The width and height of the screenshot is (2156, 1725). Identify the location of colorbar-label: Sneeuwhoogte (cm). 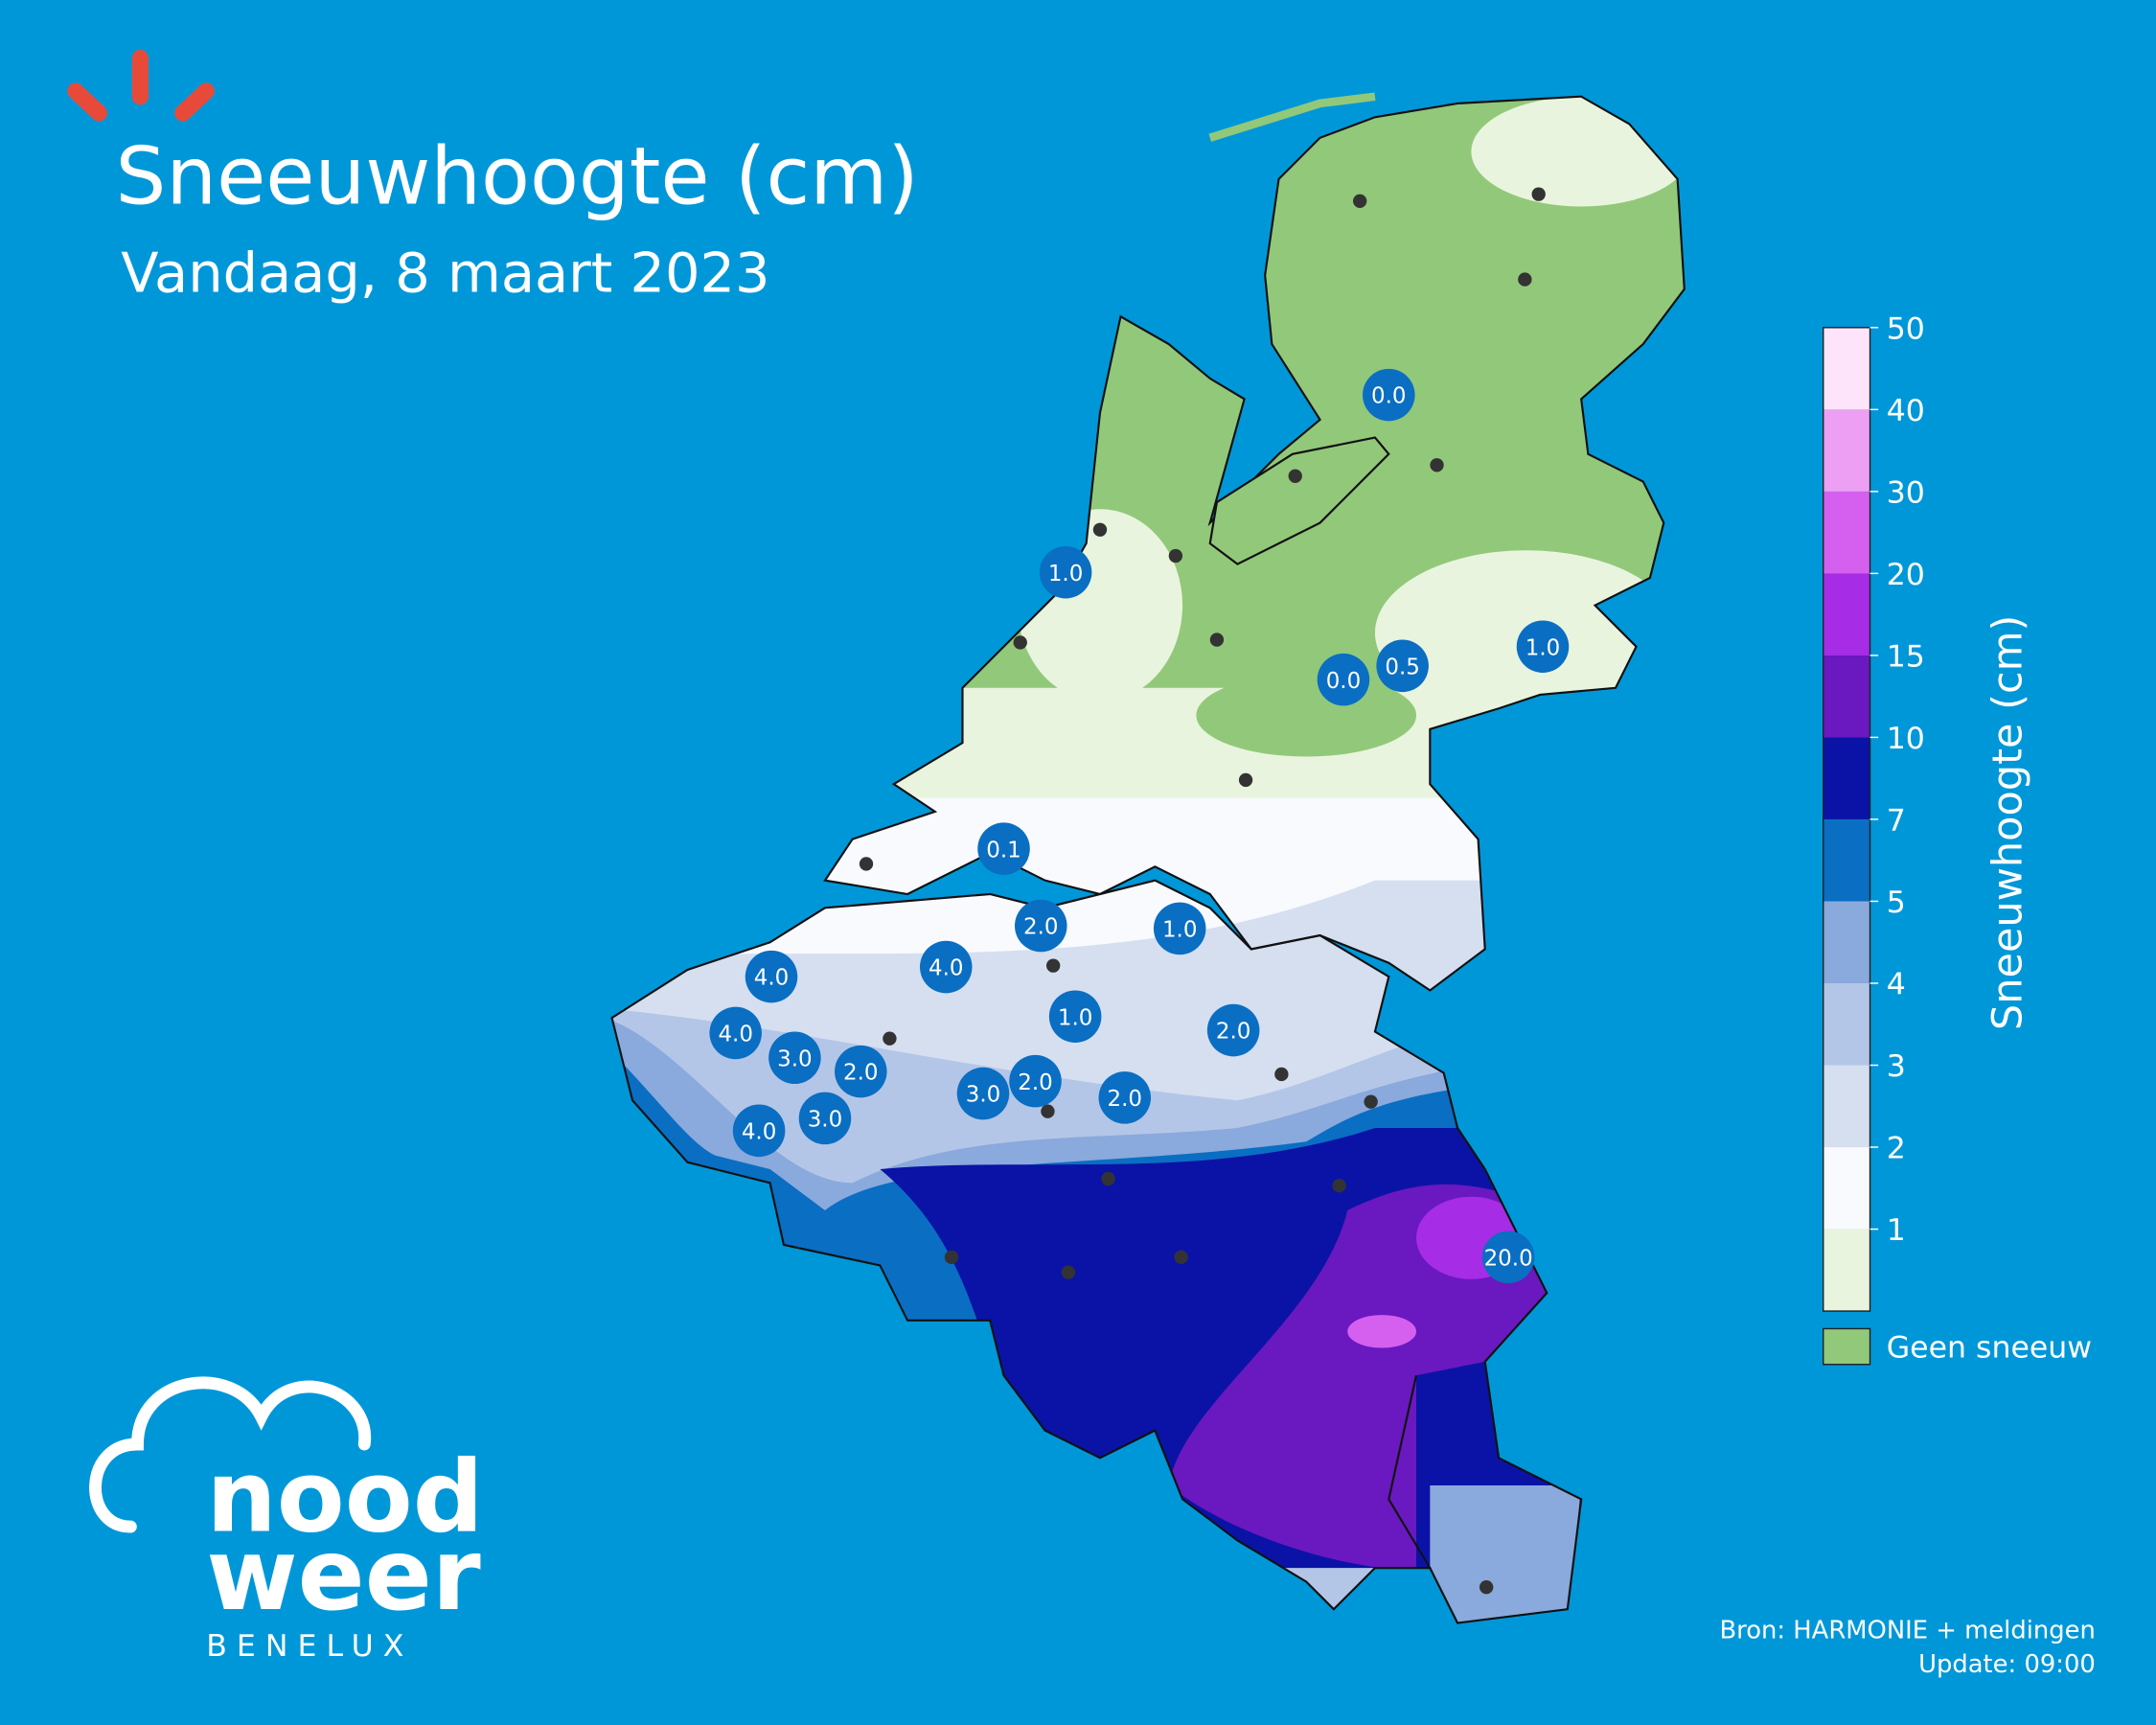
(2008, 822).